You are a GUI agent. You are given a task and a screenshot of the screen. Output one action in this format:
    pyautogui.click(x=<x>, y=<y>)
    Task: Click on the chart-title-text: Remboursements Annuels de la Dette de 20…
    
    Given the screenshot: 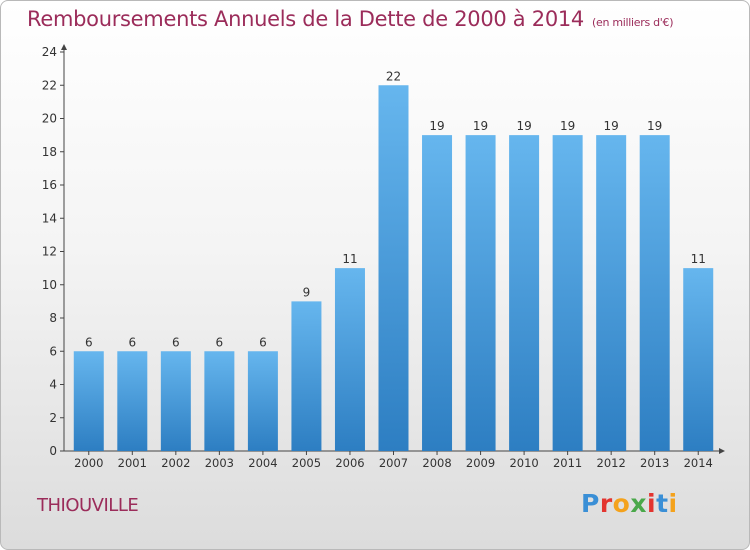 What is the action you would take?
    pyautogui.click(x=305, y=19)
    